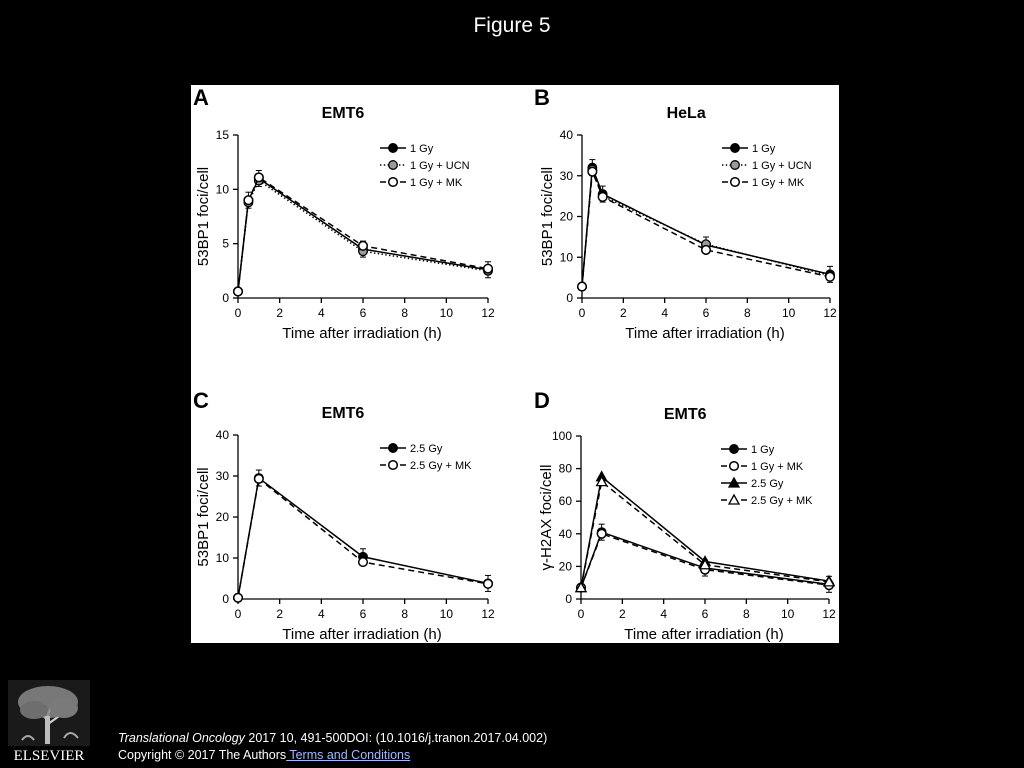 The image size is (1024, 768). I want to click on legend: 2.5 Gy 2.5 Gy + MK, so click(426, 457).